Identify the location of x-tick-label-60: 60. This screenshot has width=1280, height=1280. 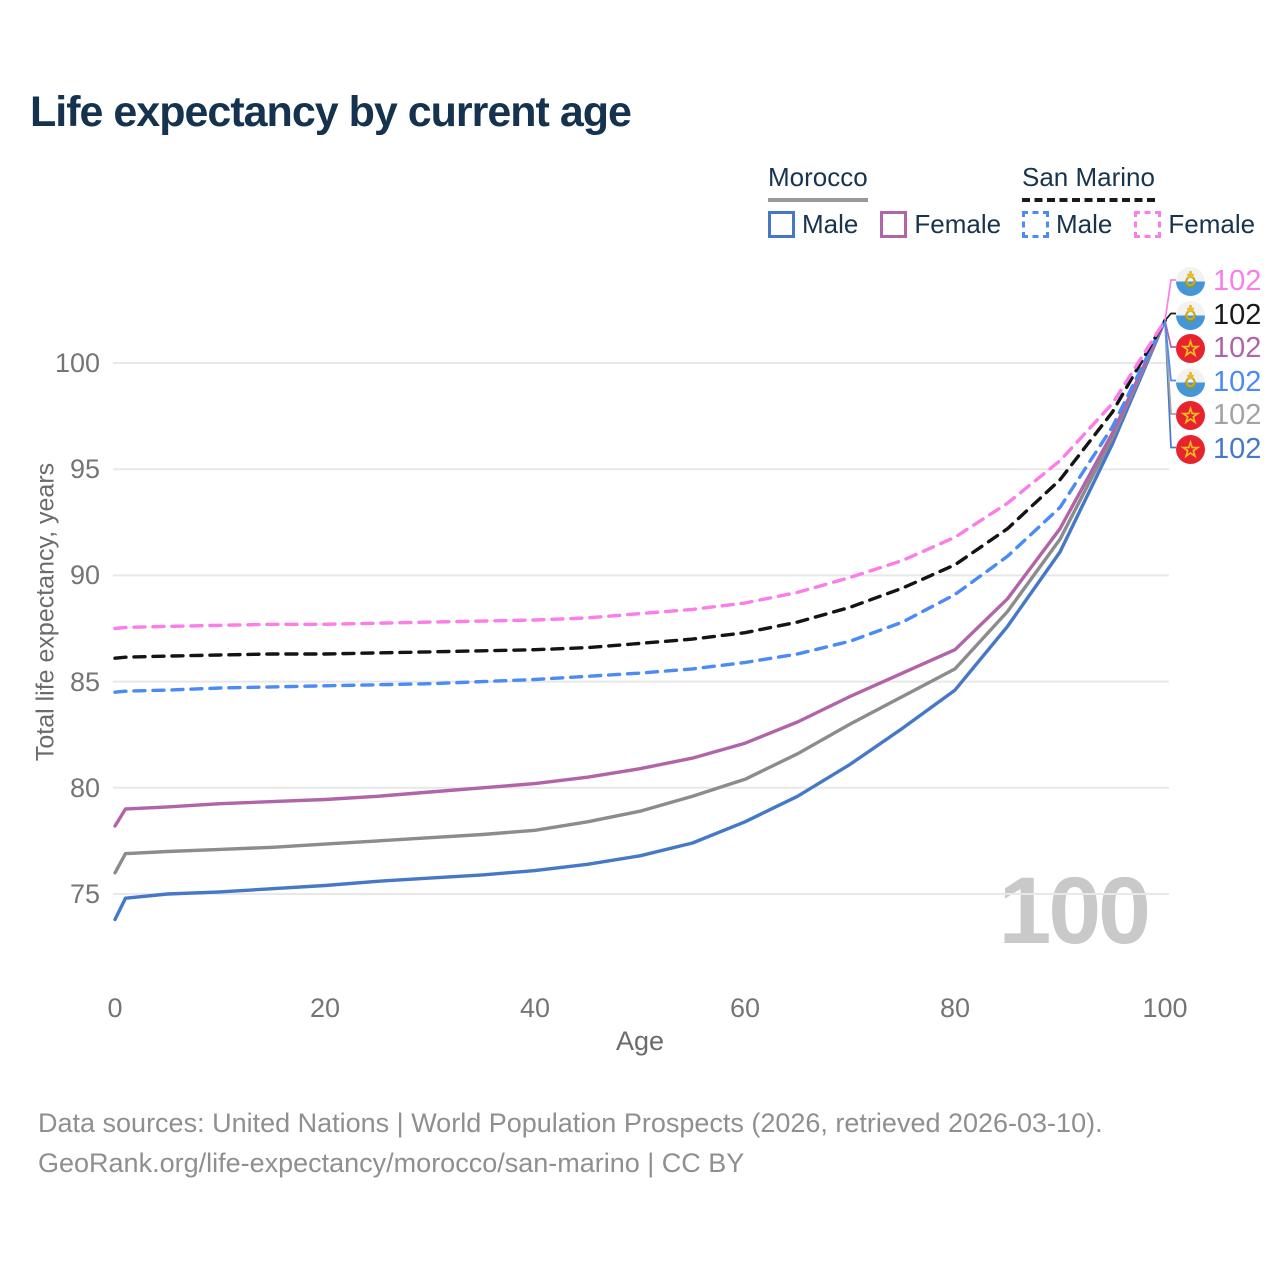
(745, 1008).